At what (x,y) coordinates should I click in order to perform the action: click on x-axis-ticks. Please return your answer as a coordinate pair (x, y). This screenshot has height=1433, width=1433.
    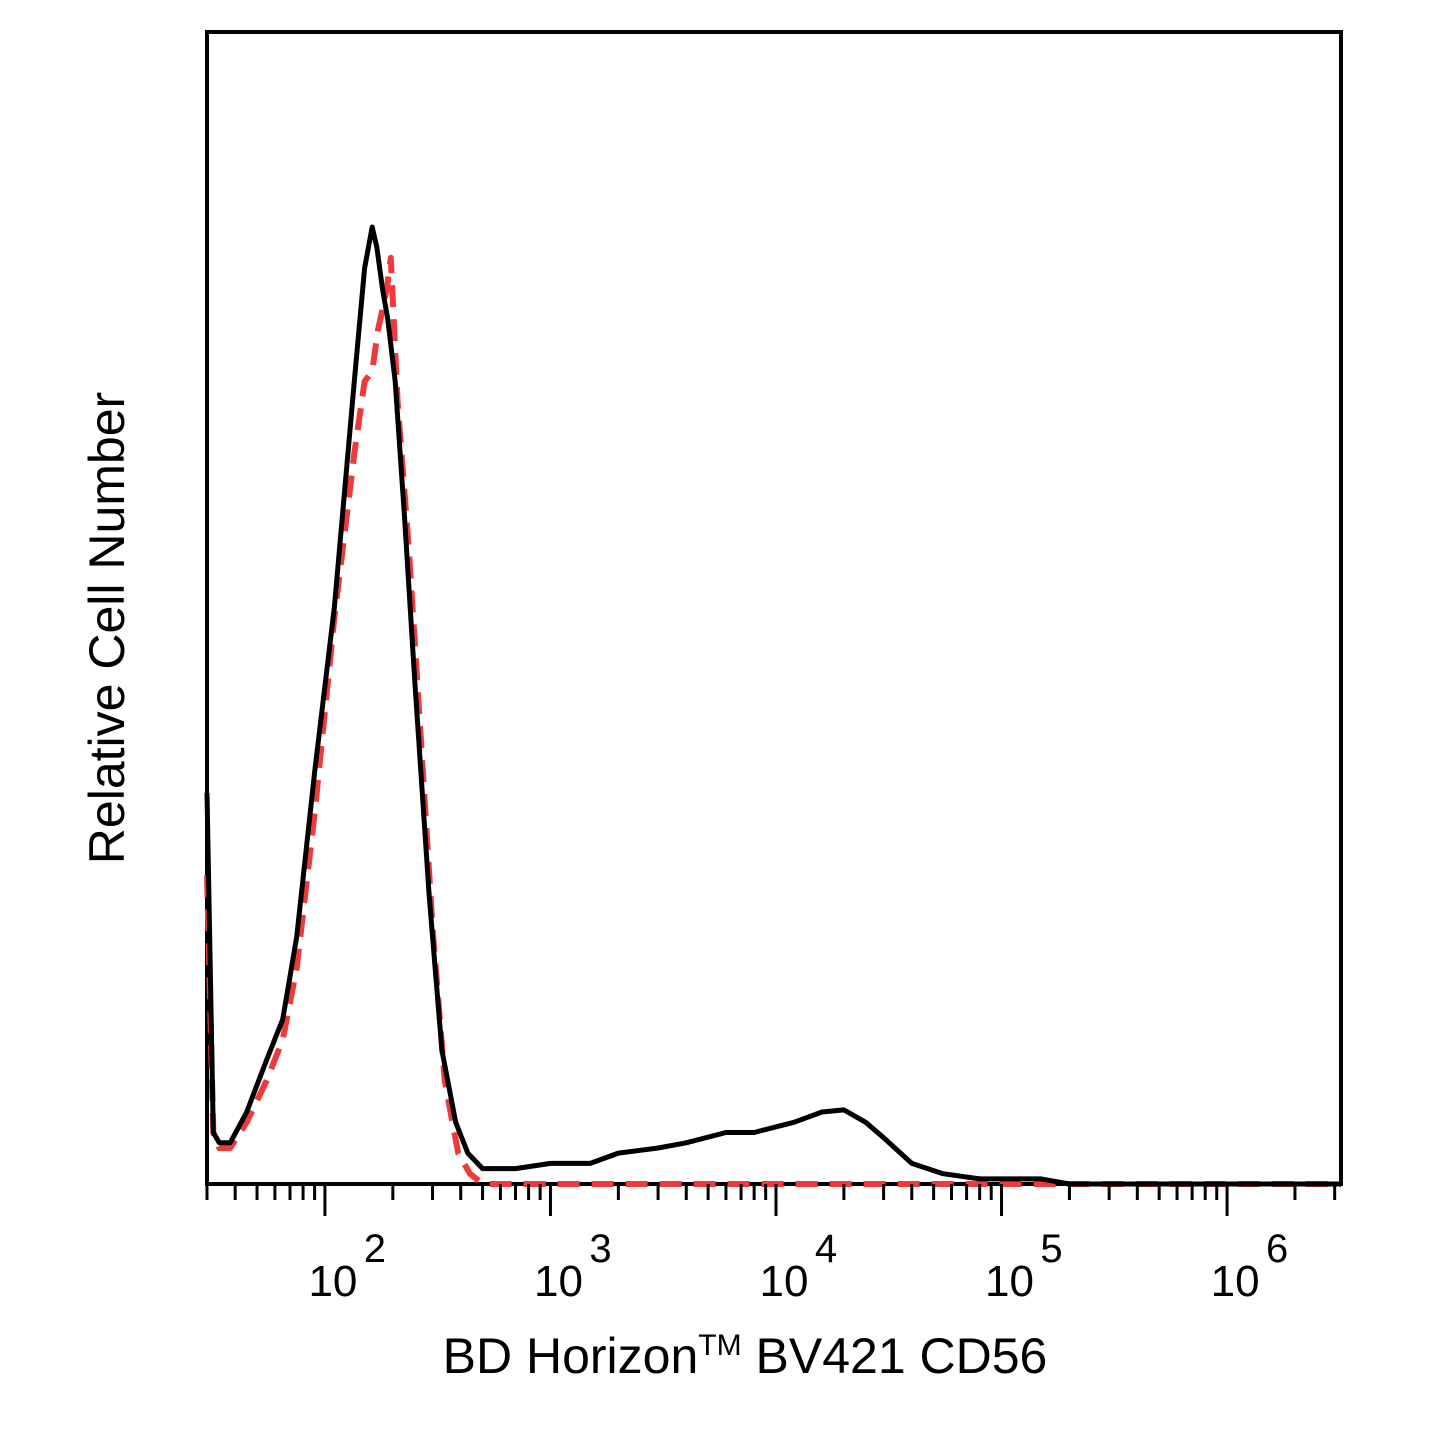
    Looking at the image, I should click on (771, 1200).